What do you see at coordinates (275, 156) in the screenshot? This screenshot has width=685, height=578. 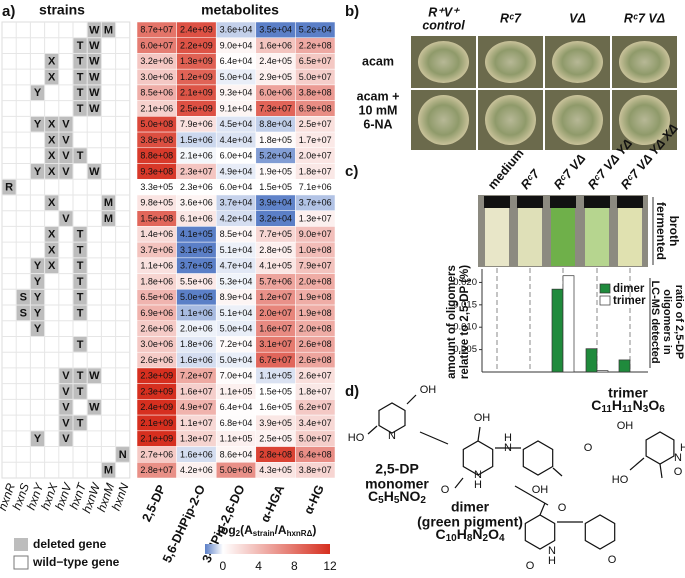 I see `cell-value: 5.2e+04` at bounding box center [275, 156].